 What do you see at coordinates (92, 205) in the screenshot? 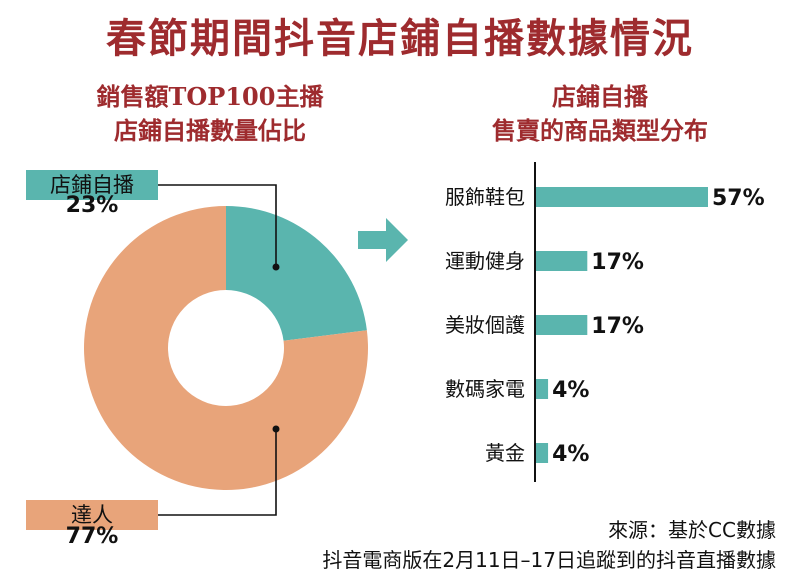
I see `donut-value-label: 23%` at bounding box center [92, 205].